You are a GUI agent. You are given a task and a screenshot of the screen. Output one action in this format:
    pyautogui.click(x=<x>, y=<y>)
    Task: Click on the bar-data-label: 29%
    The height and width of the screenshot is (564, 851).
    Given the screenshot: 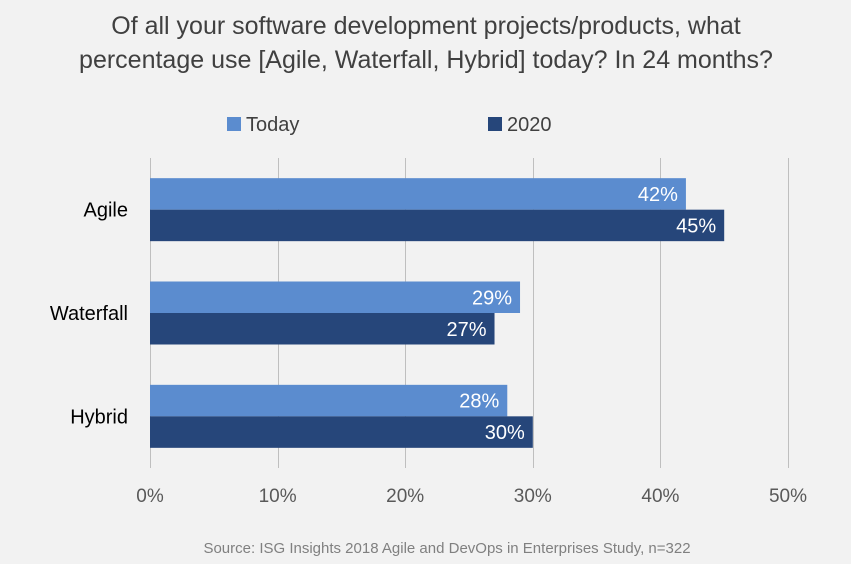 What is the action you would take?
    pyautogui.click(x=492, y=298)
    